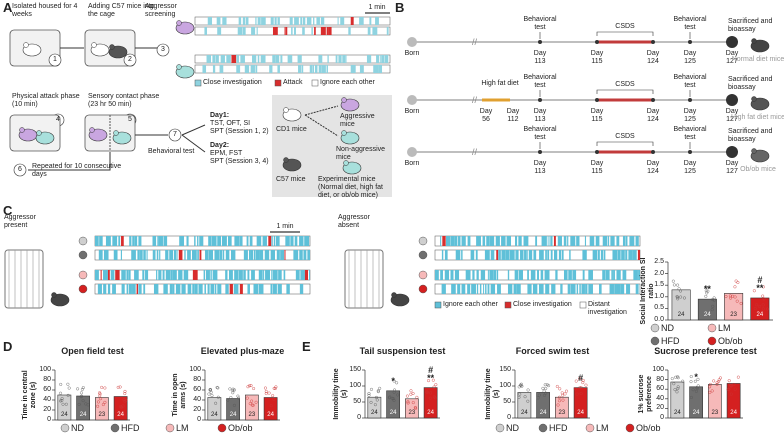 The image size is (784, 435). Describe the element at coordinates (197, 399) in the screenshot. I see `y-tick-label: 40` at that location.